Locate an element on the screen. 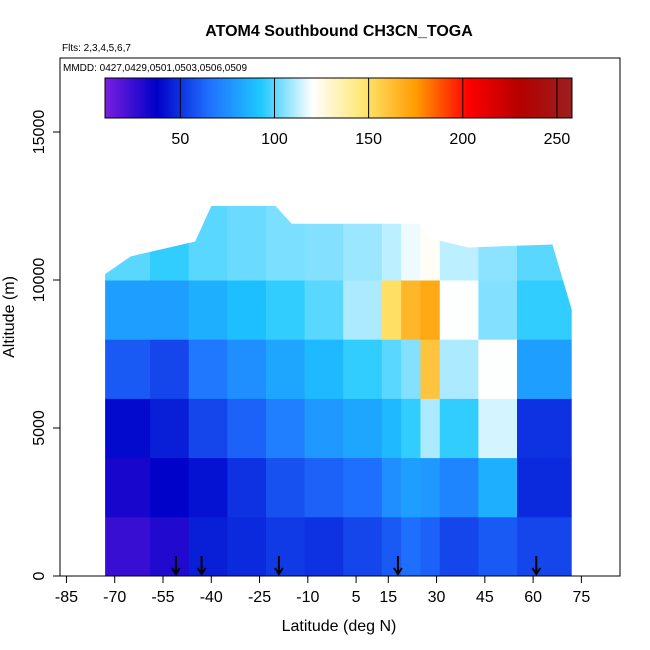 The width and height of the screenshot is (650, 650). colorbar-tick-label: 150 is located at coordinates (368, 139).